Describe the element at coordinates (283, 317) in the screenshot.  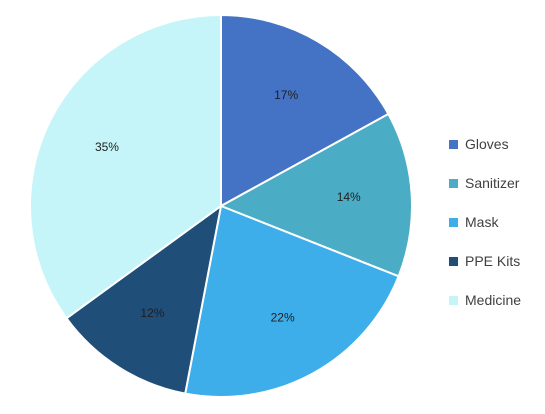
I see `data-label-mask: 22%` at that location.